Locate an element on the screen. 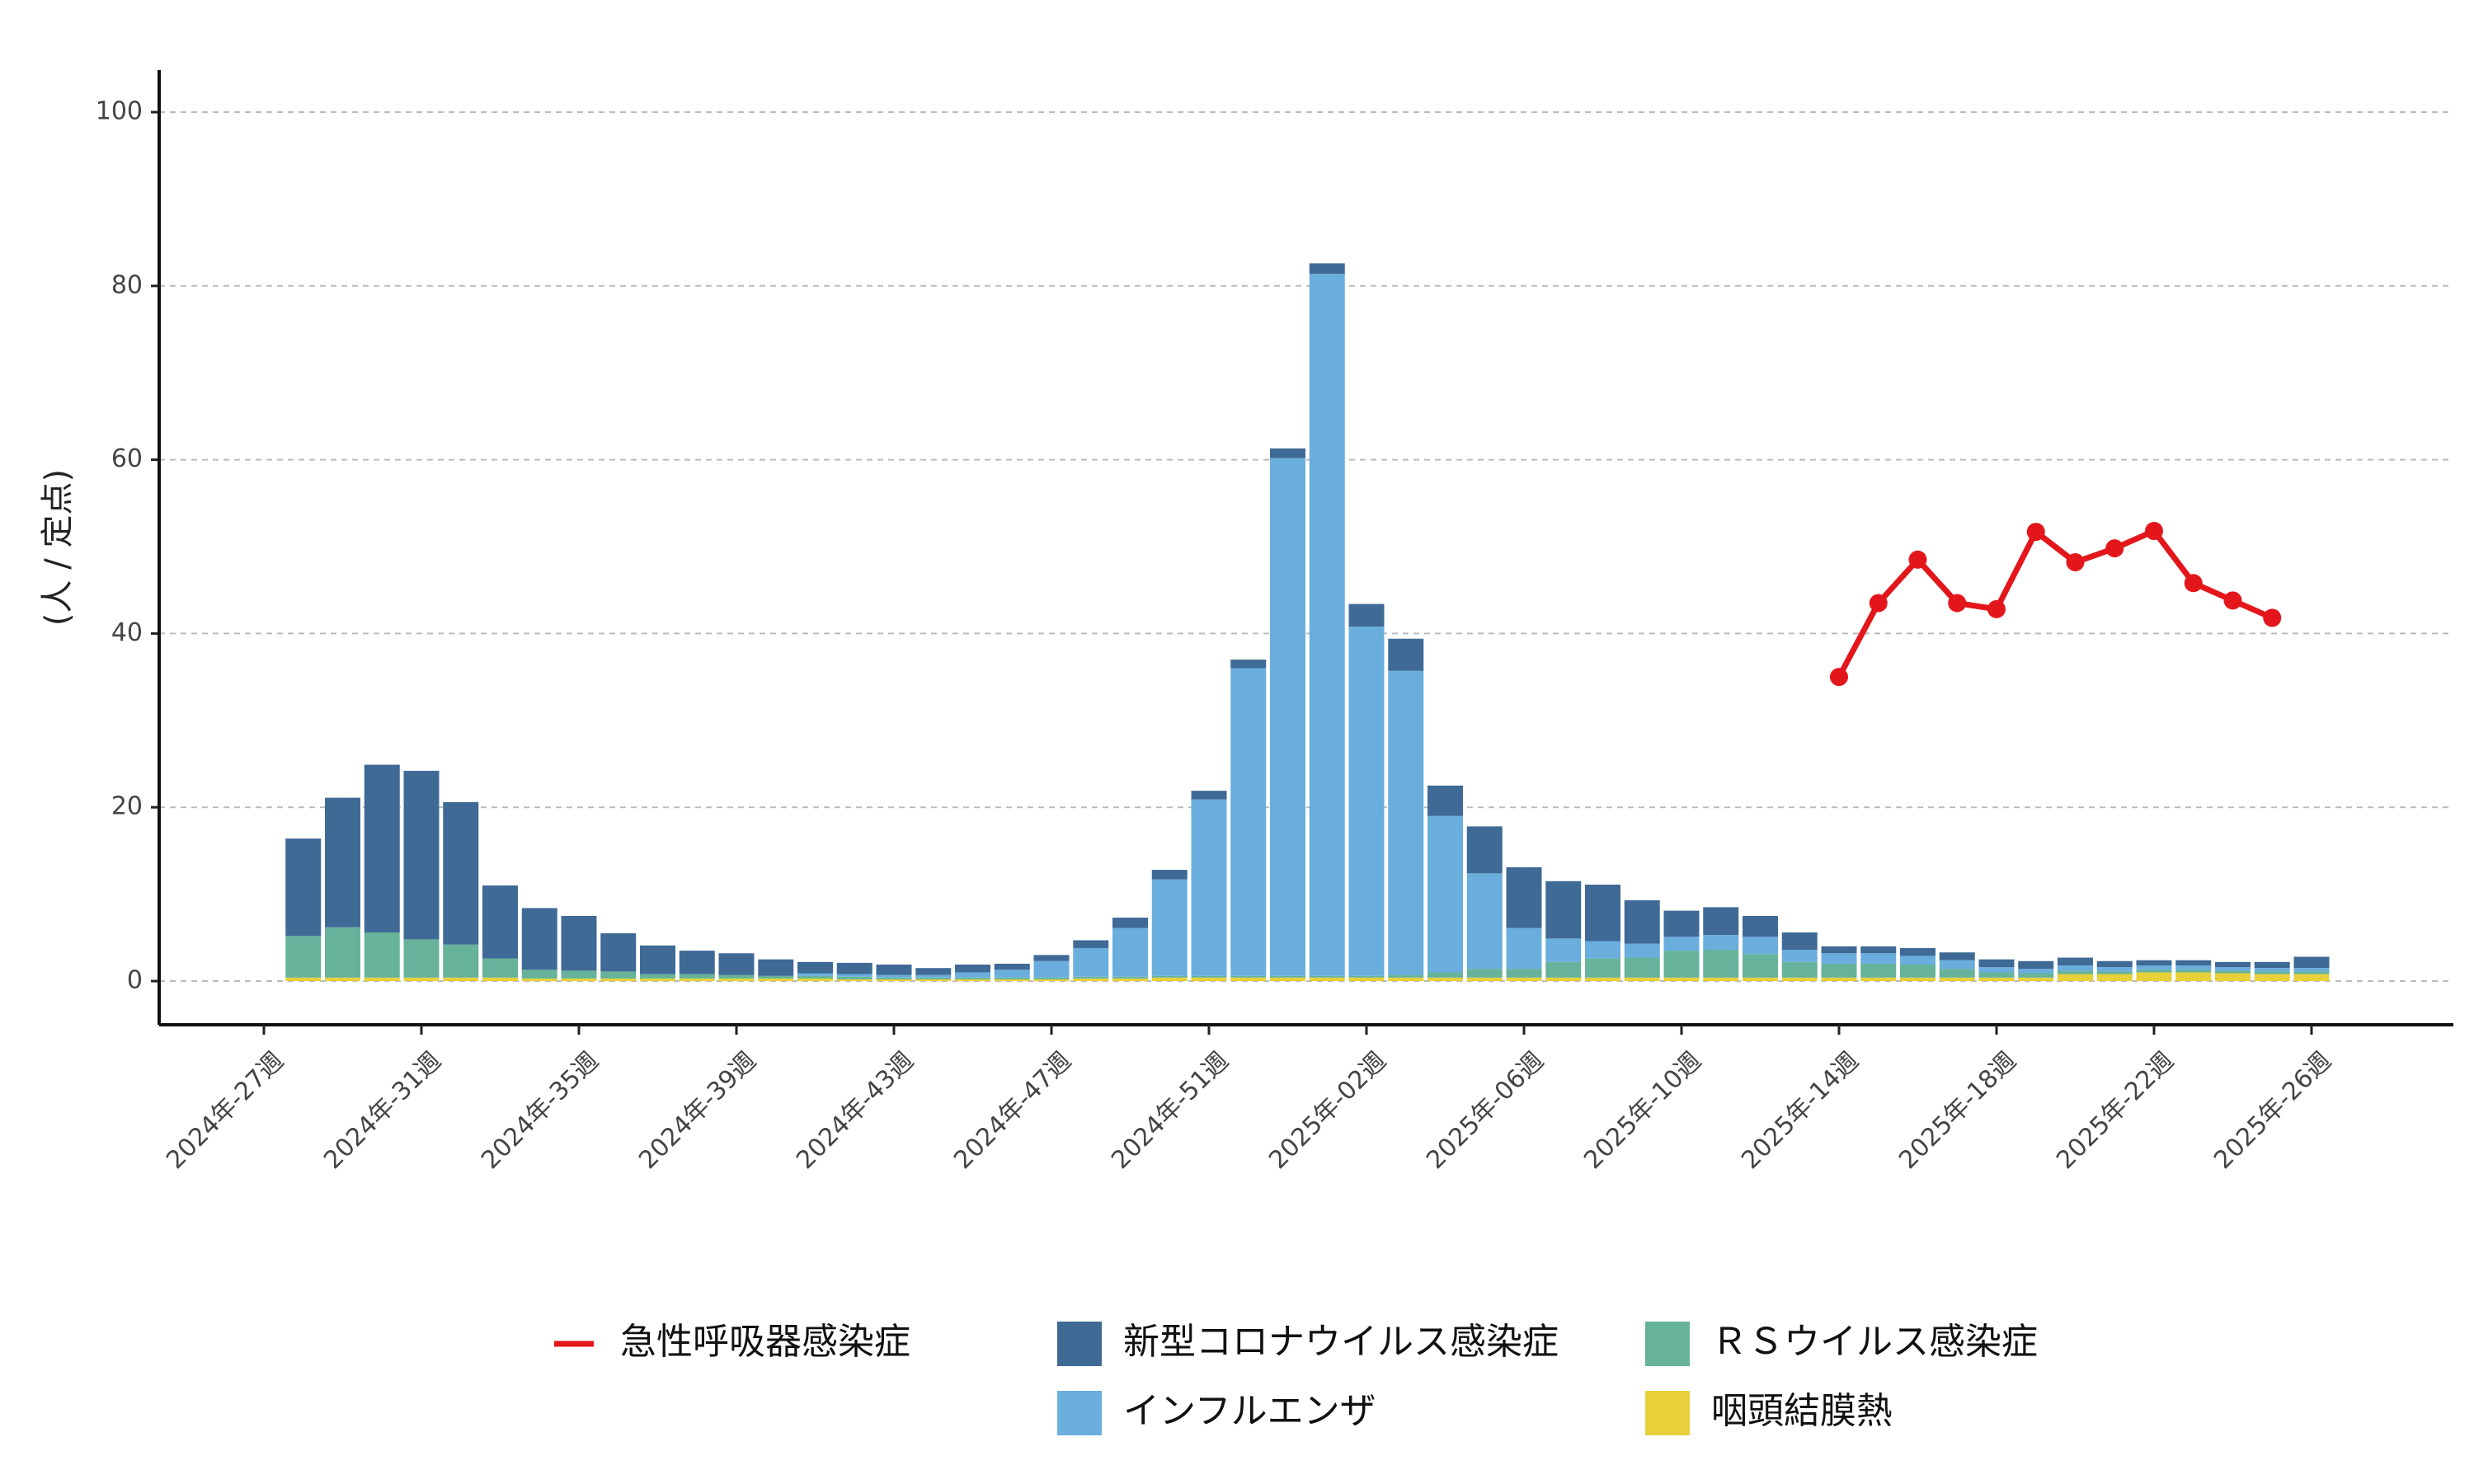  y-tick-label: 0 is located at coordinates (135, 980).